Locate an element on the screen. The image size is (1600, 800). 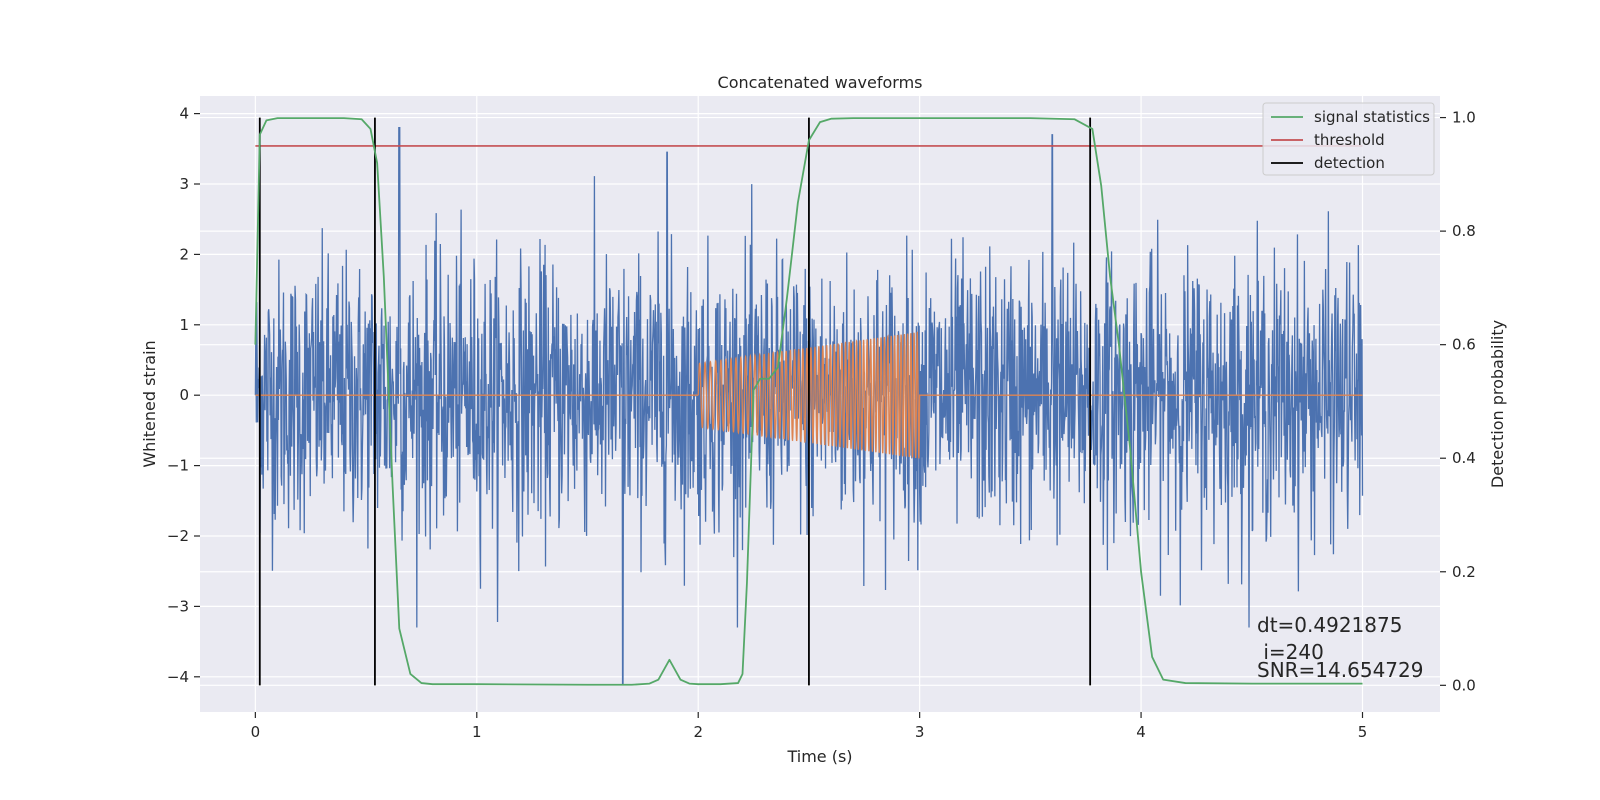
y-left-tick-label: 4 is located at coordinates (184, 114).